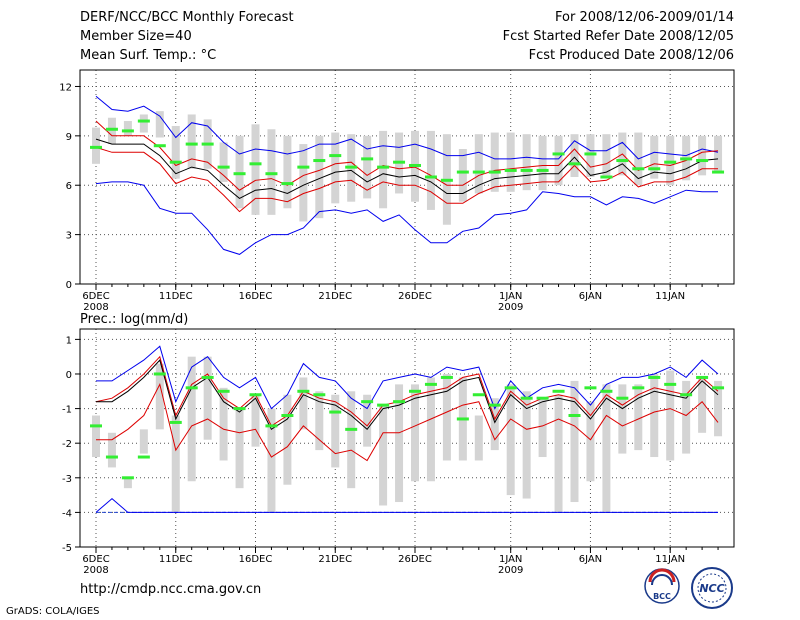 Image resolution: width=800 pixels, height=620 pixels. I want to click on series-line-mean, so click(407, 168).